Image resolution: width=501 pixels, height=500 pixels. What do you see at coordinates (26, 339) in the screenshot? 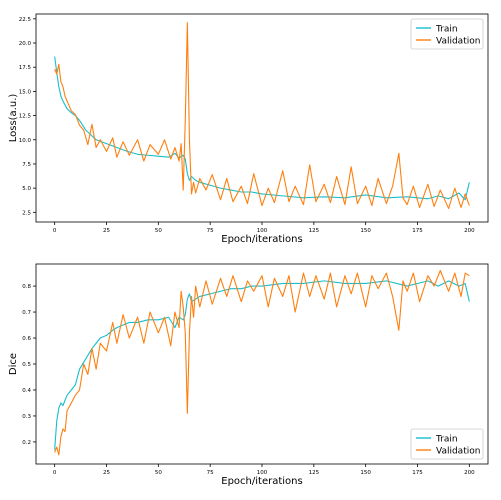
I see `dice-y-tick-label: 0.6` at bounding box center [26, 339].